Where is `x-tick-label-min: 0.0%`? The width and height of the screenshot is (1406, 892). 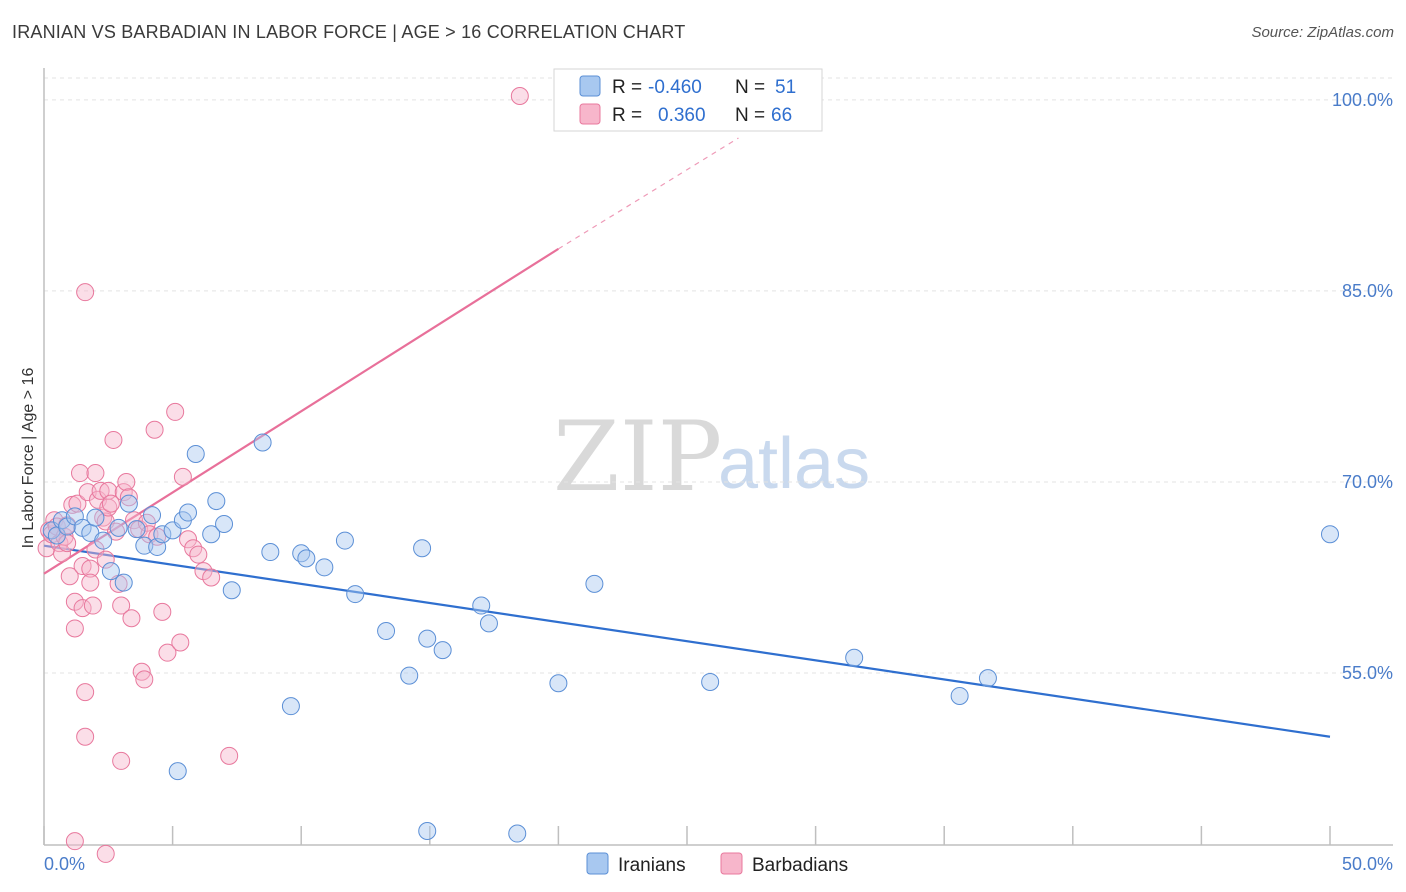
x-tick-label-min: 0.0% is located at coordinates (64, 864).